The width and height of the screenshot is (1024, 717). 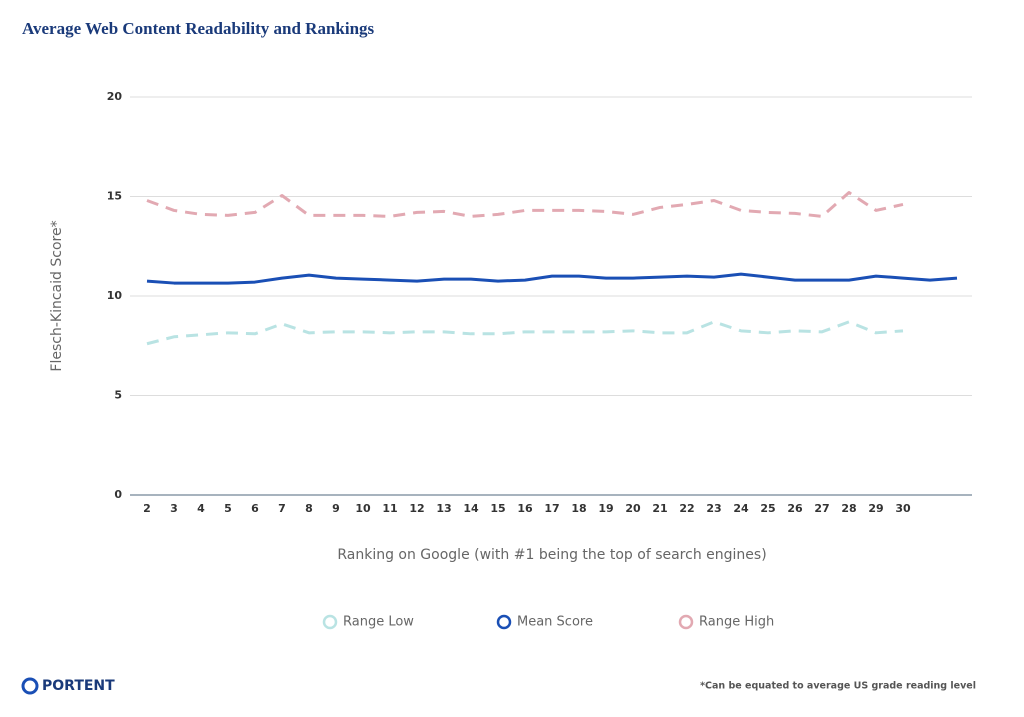 I want to click on x-tick-label: 16, so click(x=525, y=508).